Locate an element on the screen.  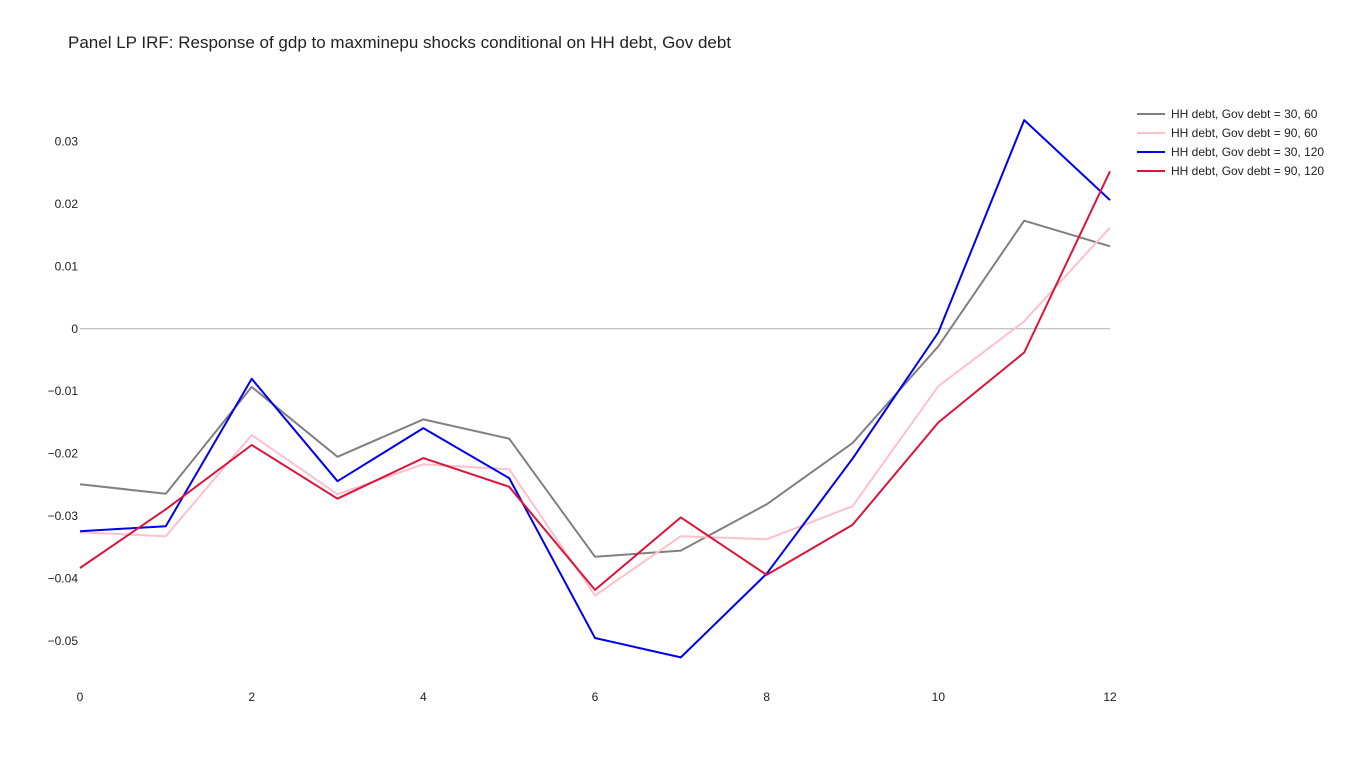
y-tick-label: 0 is located at coordinates (74, 329).